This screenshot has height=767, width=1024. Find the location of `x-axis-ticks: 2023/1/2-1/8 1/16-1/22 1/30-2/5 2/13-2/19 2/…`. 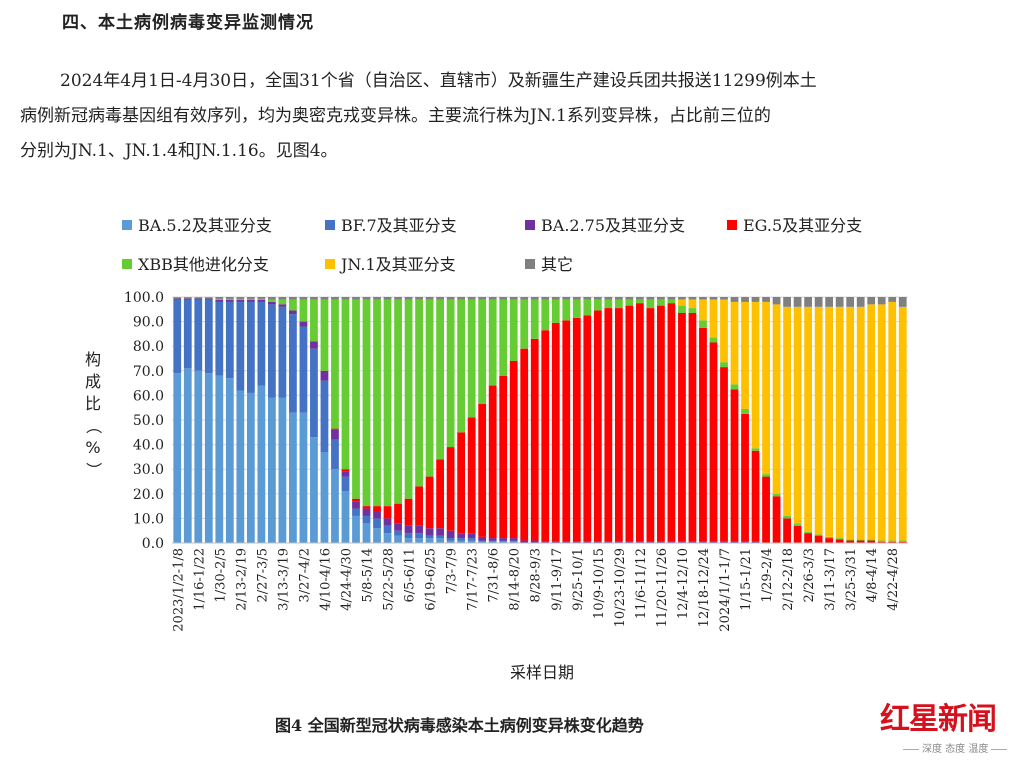

x-axis-ticks: 2023/1/2-1/8 1/16-1/22 1/30-2/5 2/13-2/19 2/… is located at coordinates (536, 590).